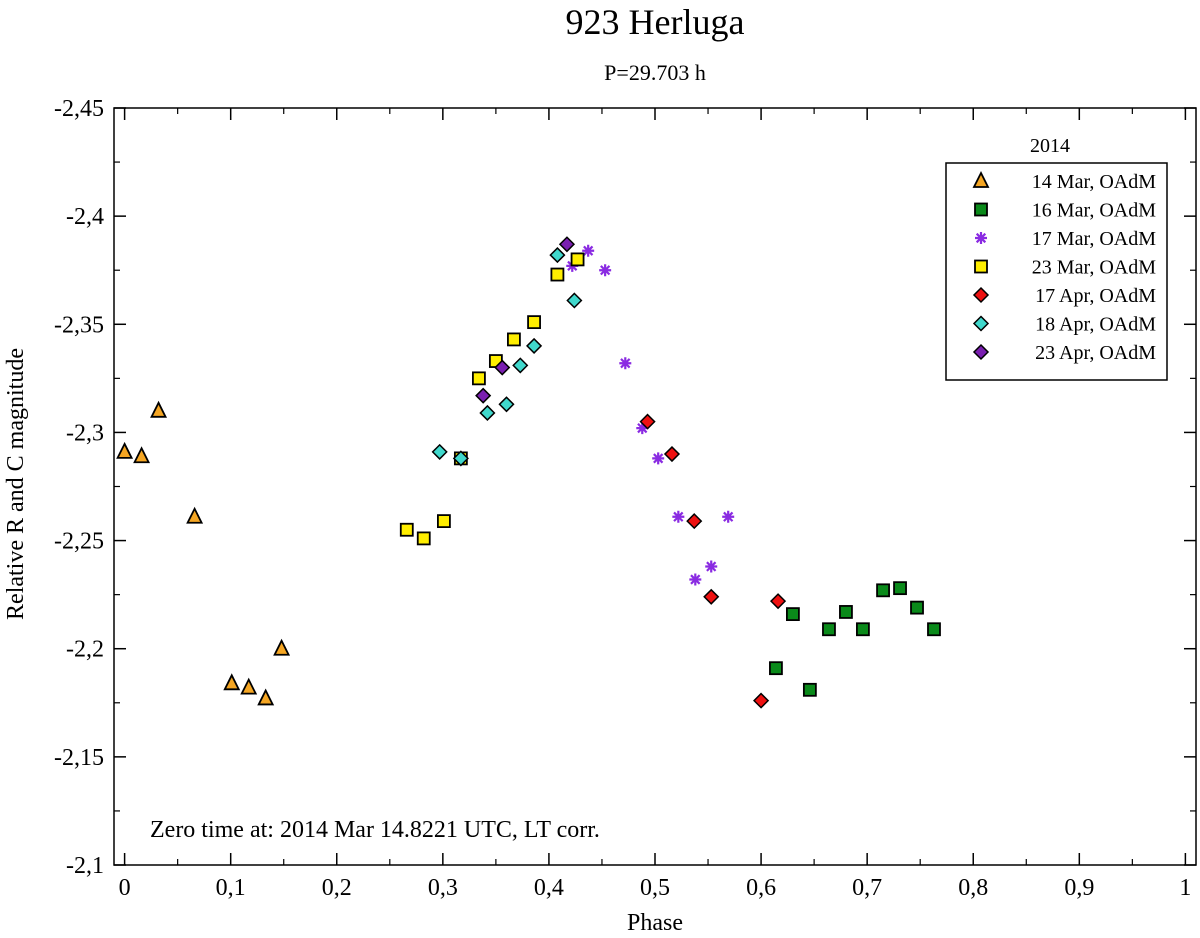  Describe the element at coordinates (337, 888) in the screenshot. I see `x-tick-label: 0,2` at that location.